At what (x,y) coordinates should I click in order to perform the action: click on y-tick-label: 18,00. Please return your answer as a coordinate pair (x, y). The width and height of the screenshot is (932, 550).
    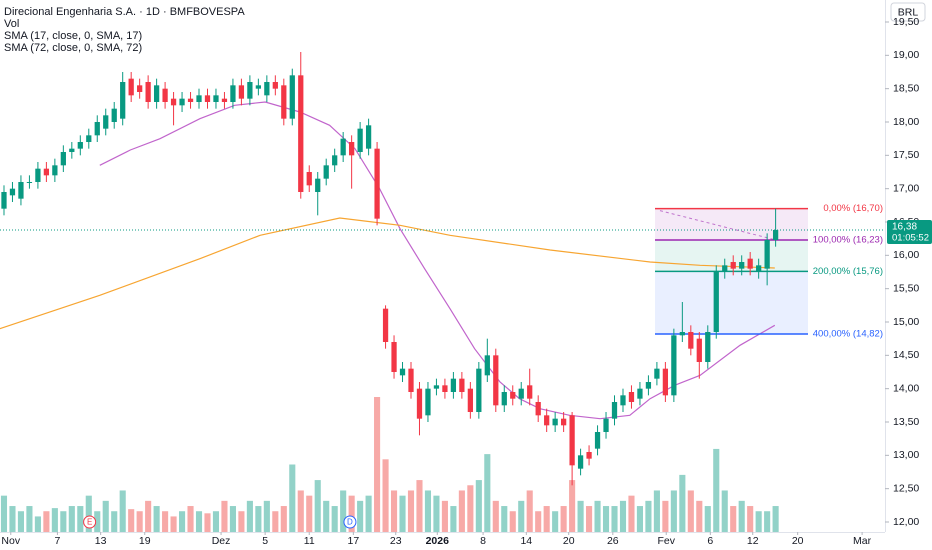
    Looking at the image, I should click on (906, 122).